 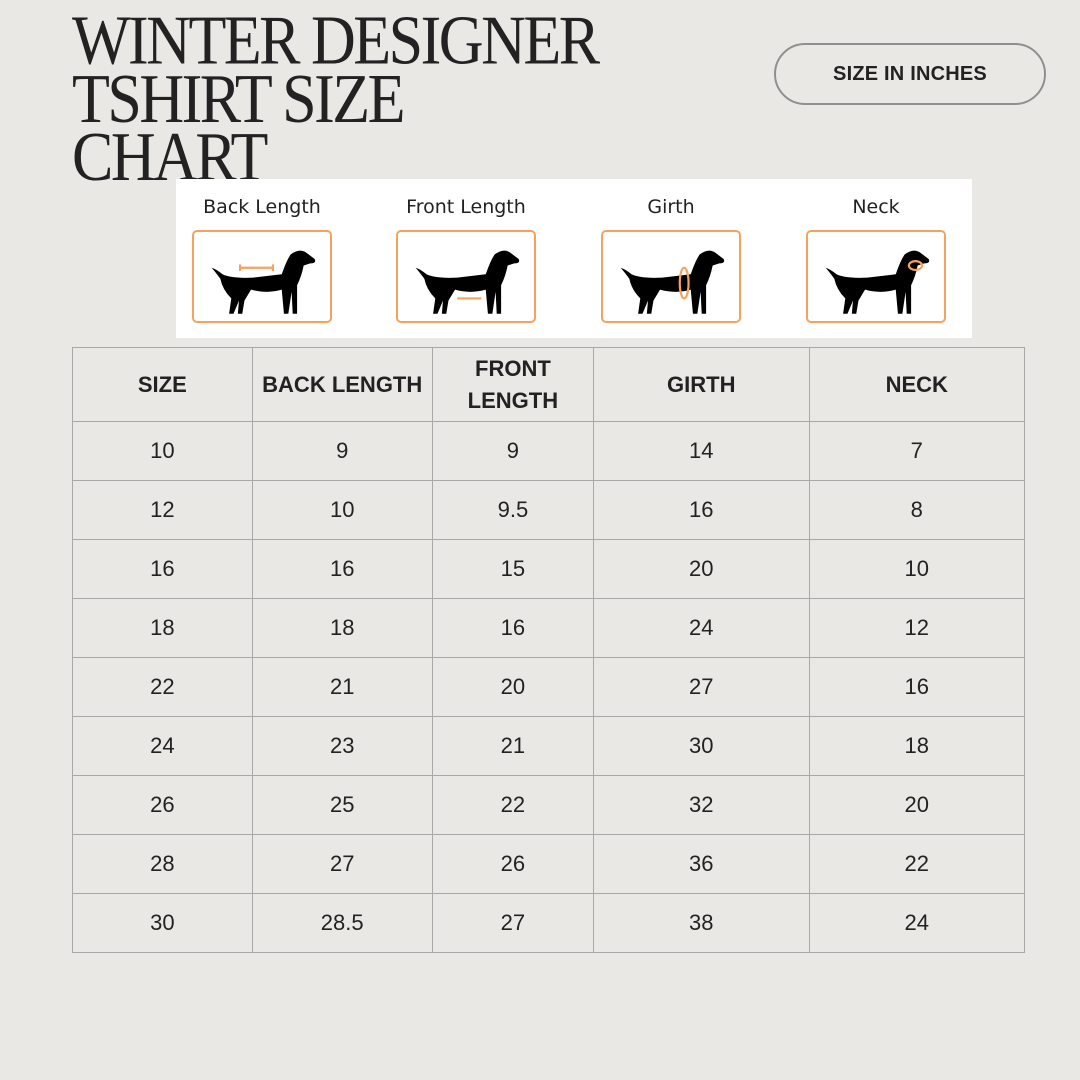 What do you see at coordinates (701, 864) in the screenshot?
I see `table-cell: 36` at bounding box center [701, 864].